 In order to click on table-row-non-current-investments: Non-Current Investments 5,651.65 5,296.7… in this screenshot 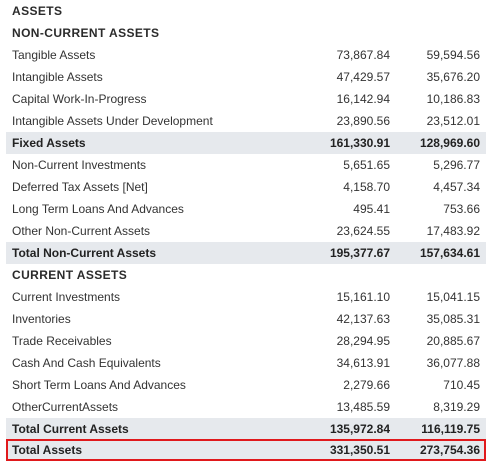, I will do `click(246, 165)`.